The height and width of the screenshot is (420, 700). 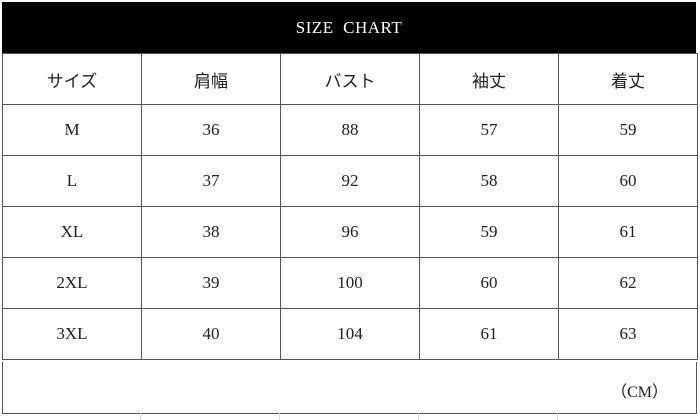 I want to click on table-cell: 100, so click(x=350, y=283).